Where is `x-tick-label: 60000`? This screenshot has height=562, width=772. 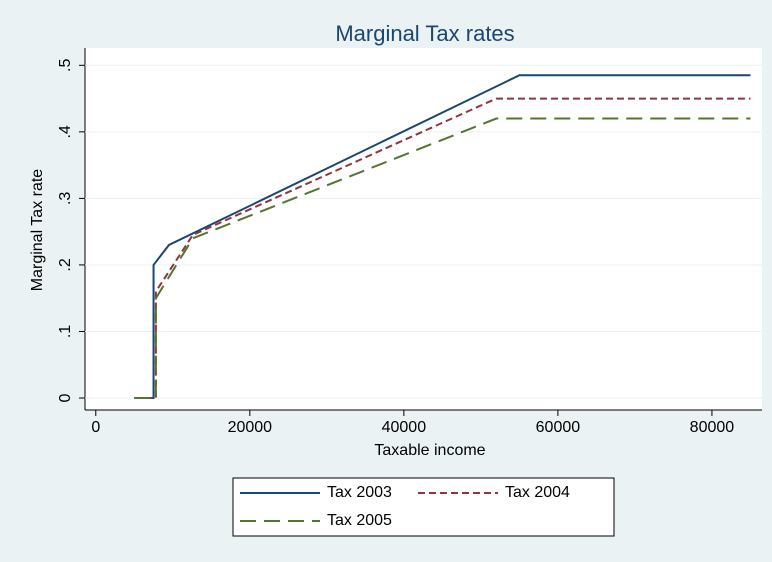 x-tick-label: 60000 is located at coordinates (558, 427).